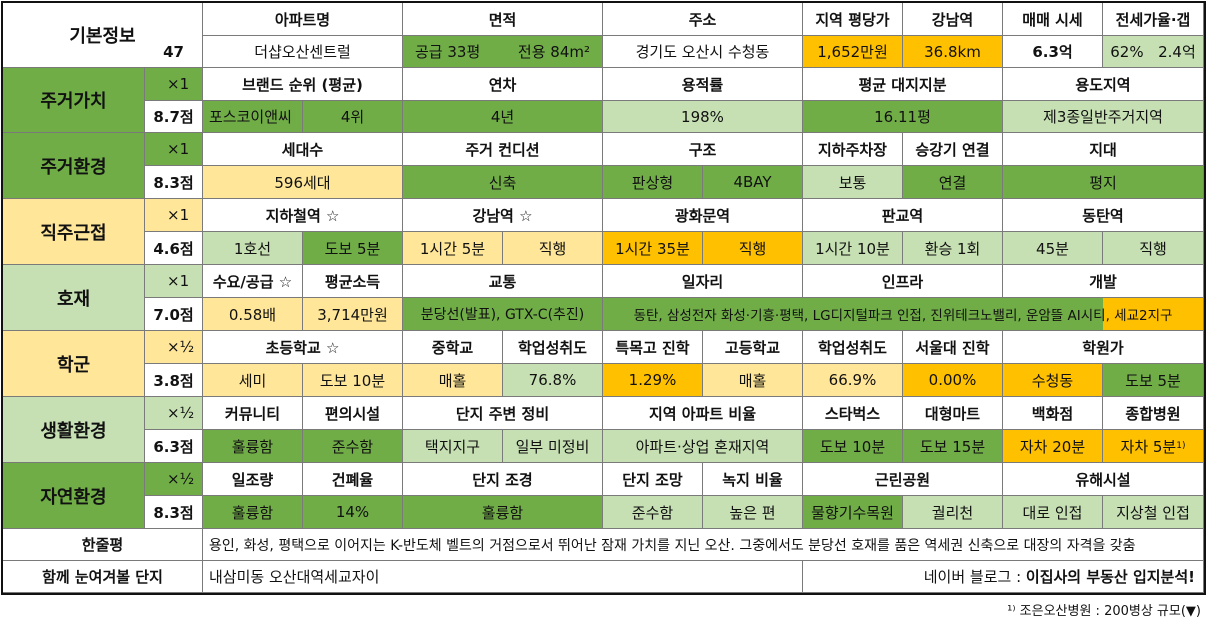 This screenshot has width=1207, height=622. I want to click on row-value: 1시간 35분, so click(653, 248).